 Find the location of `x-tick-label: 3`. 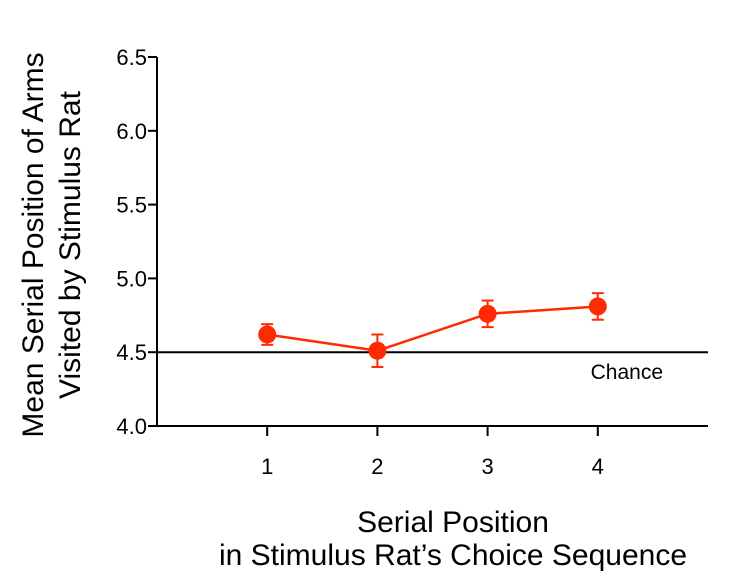

x-tick-label: 3 is located at coordinates (487, 466).